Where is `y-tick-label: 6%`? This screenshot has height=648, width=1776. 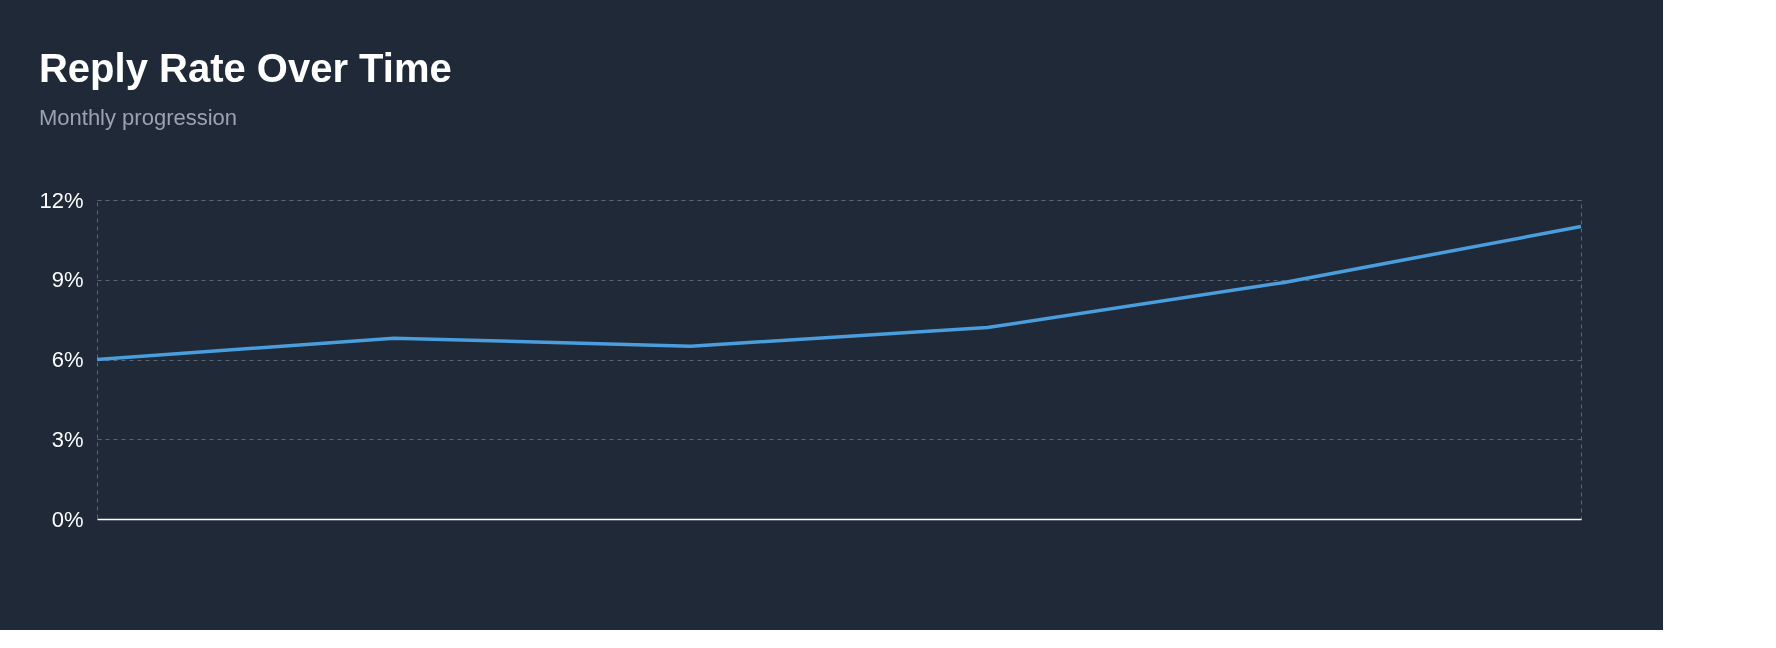 y-tick-label: 6% is located at coordinates (67, 359).